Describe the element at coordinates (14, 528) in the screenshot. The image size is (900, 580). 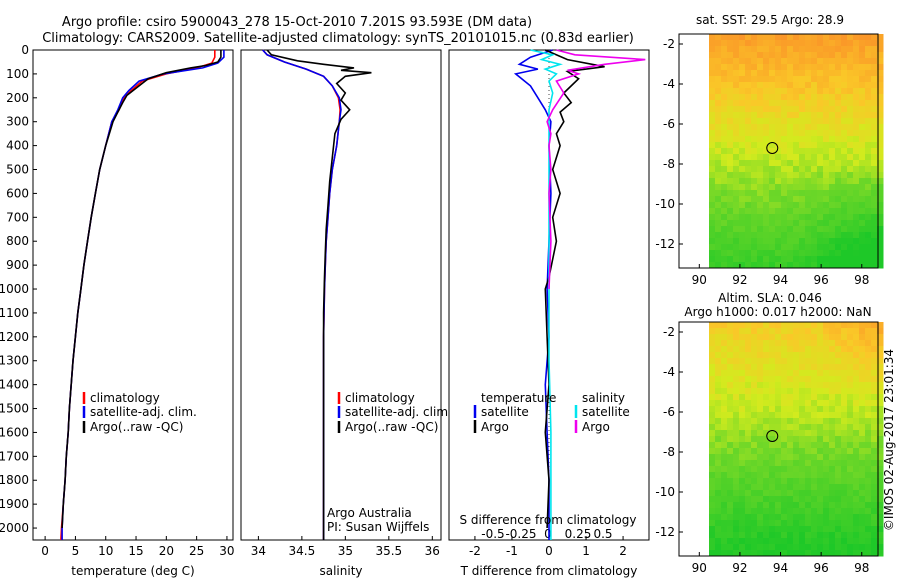
I see `depth-tick-label: 2000` at that location.